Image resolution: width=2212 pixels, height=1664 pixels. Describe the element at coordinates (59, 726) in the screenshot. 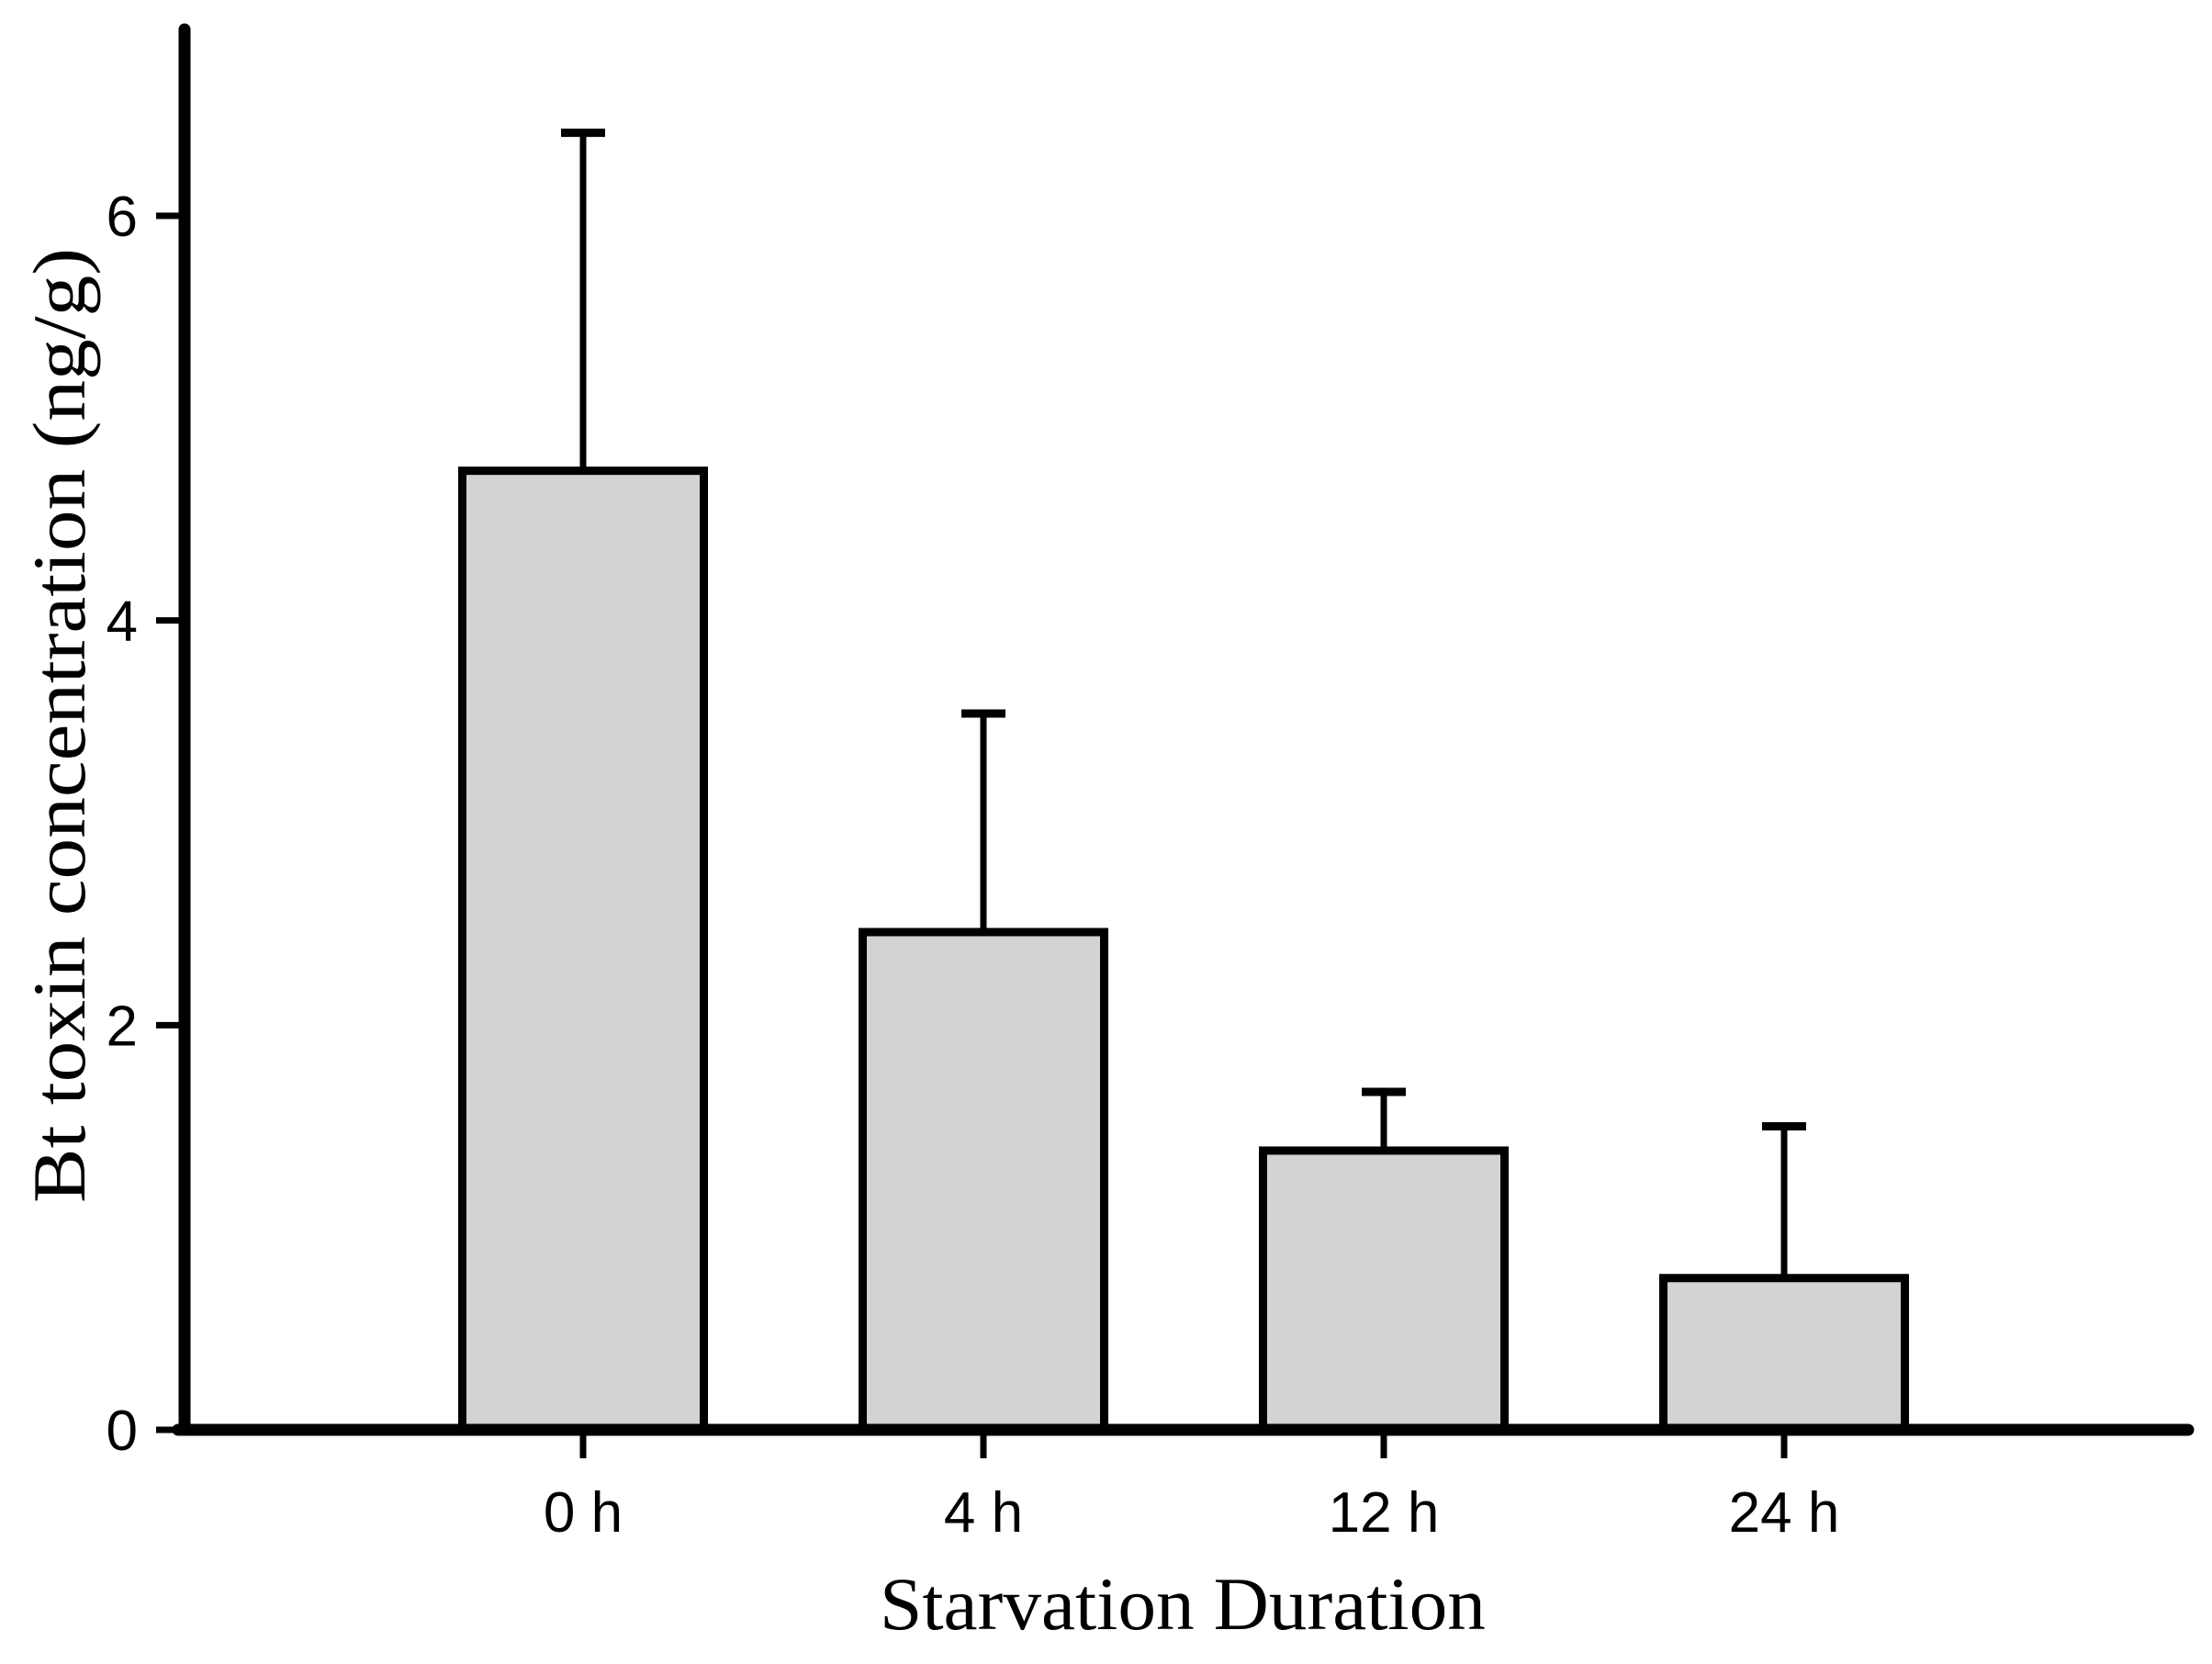

I see `y-axis-title: Bt toxin concentration (ng/g)` at that location.